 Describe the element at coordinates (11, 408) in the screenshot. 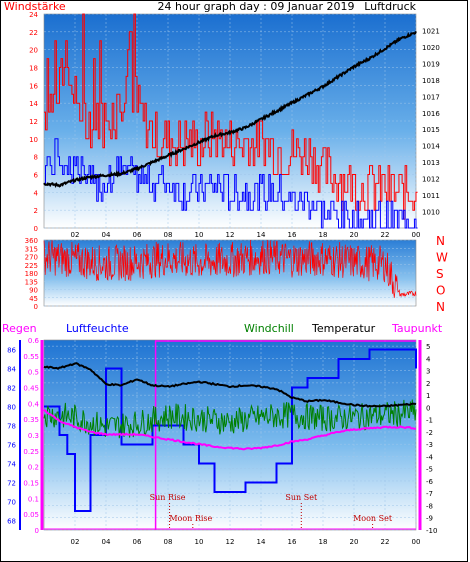

I see `chart3-humidity-tick: 80` at that location.